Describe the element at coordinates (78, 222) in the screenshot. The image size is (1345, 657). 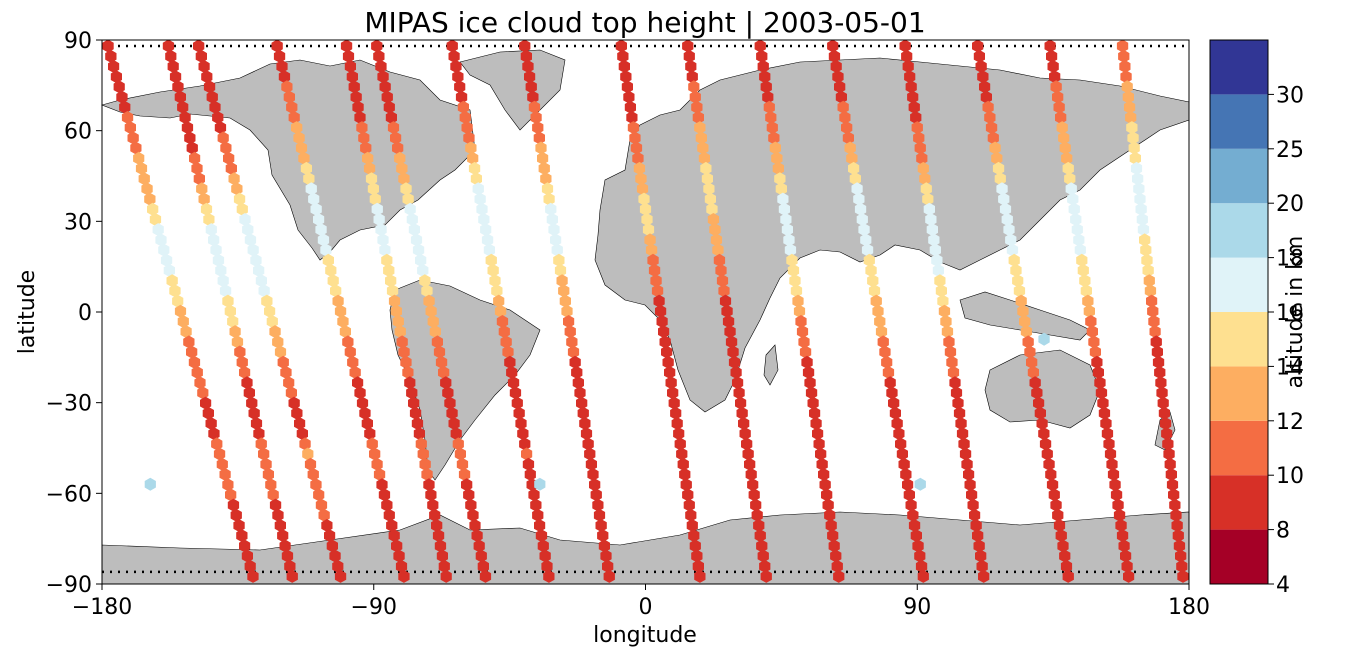
I see `y-tick-label: 30` at that location.